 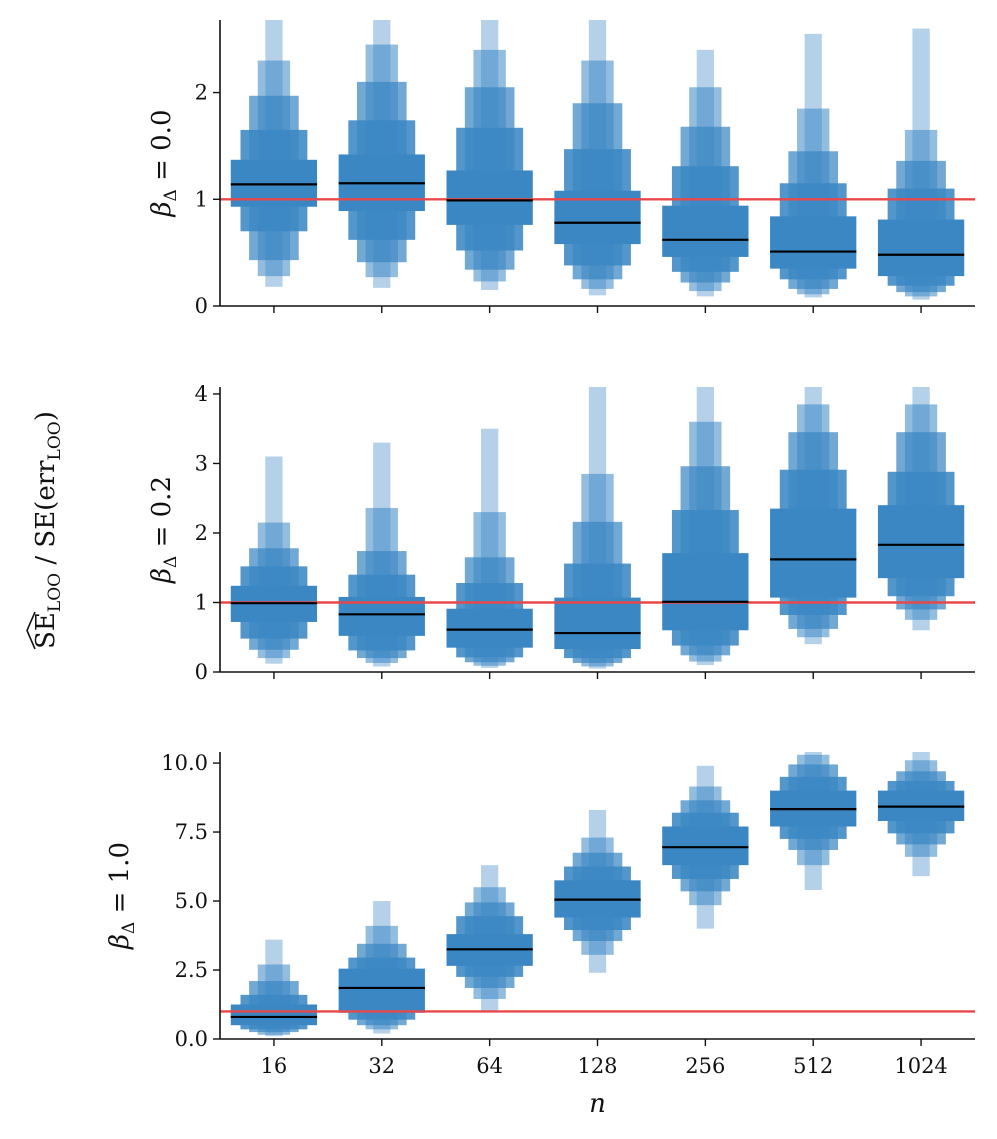 I want to click on y-ticks: 0 1 2, so click(x=207, y=199).